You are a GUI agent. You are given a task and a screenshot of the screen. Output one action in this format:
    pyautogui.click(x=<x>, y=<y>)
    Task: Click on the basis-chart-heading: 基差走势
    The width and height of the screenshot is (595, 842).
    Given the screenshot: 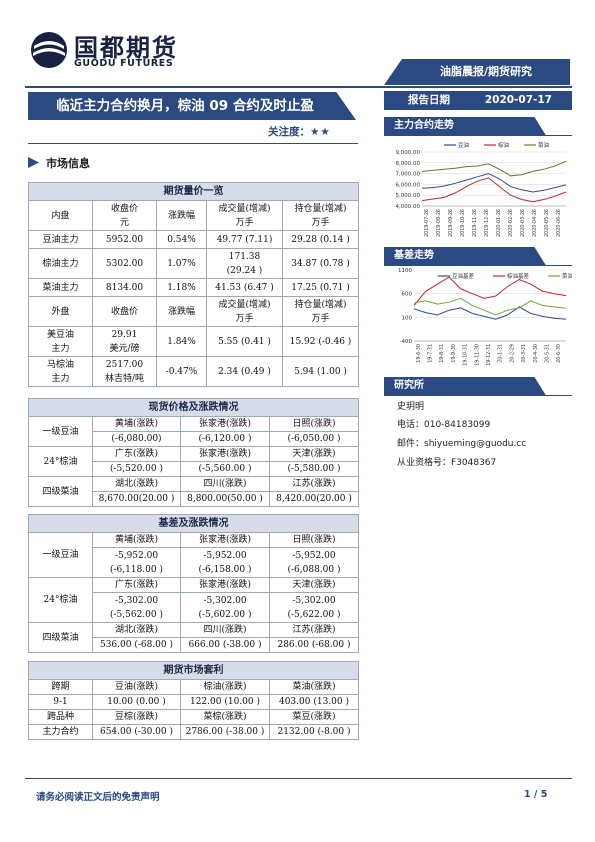 What is the action you would take?
    pyautogui.click(x=465, y=256)
    